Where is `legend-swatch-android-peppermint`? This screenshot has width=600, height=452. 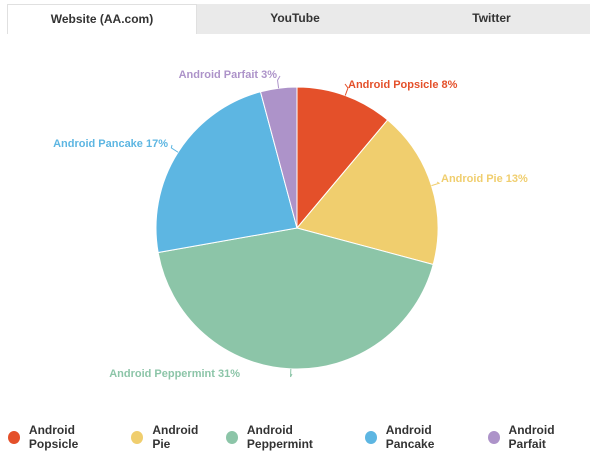 legend-swatch-android-peppermint is located at coordinates (231, 437).